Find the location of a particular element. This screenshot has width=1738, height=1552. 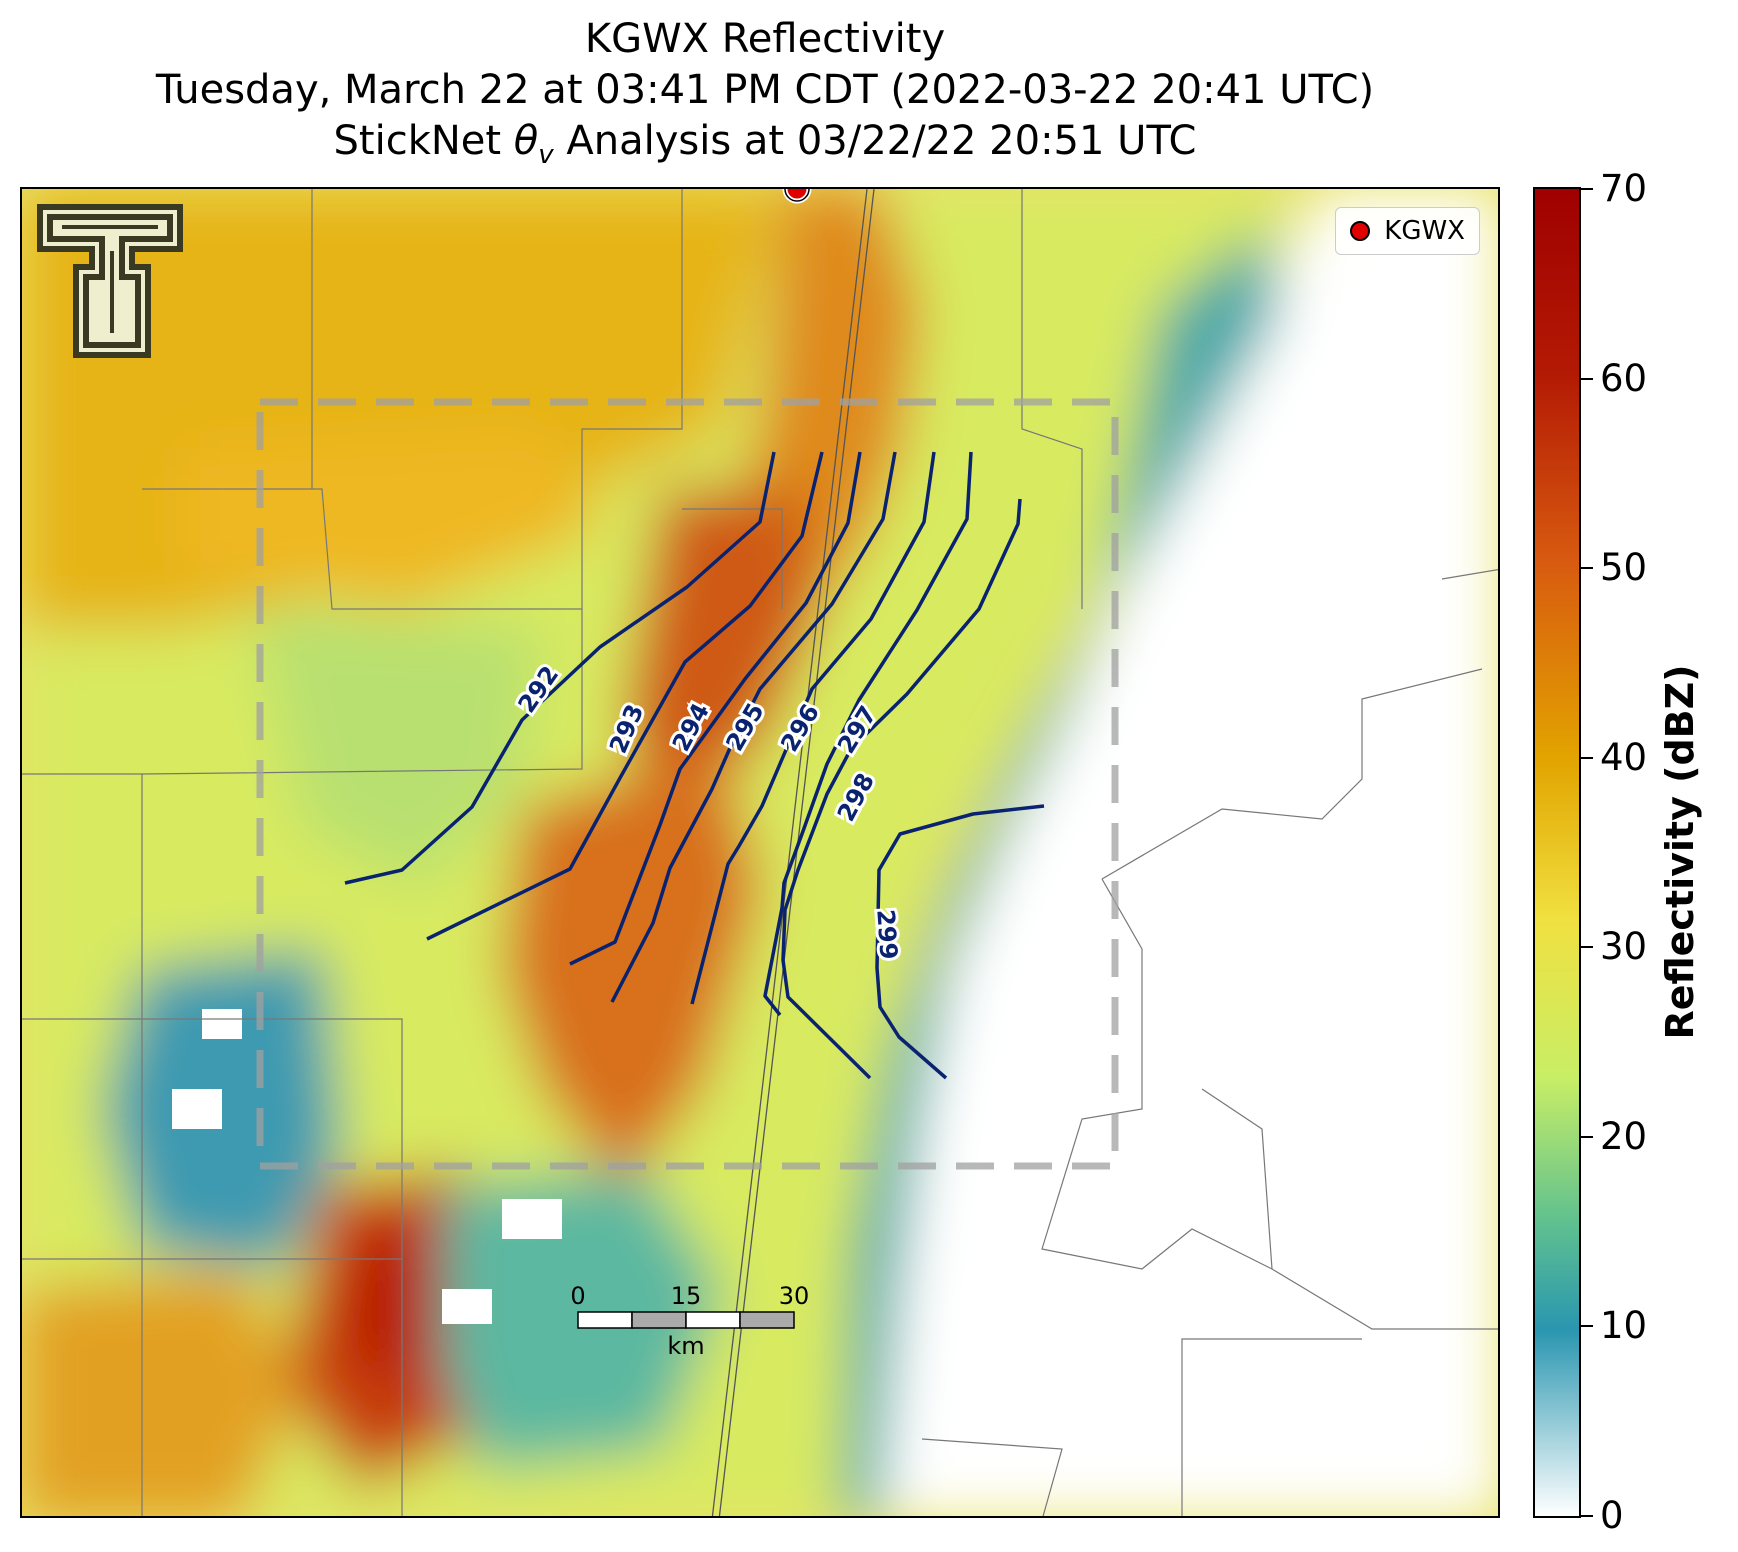

scale-bar: 0 15 30 km is located at coordinates (689, 1321).